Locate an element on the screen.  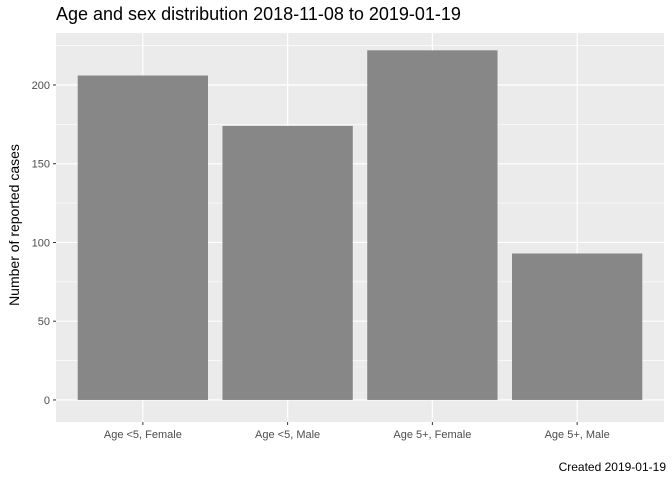
x-tick-label: Age 5+, Male is located at coordinates (577, 435).